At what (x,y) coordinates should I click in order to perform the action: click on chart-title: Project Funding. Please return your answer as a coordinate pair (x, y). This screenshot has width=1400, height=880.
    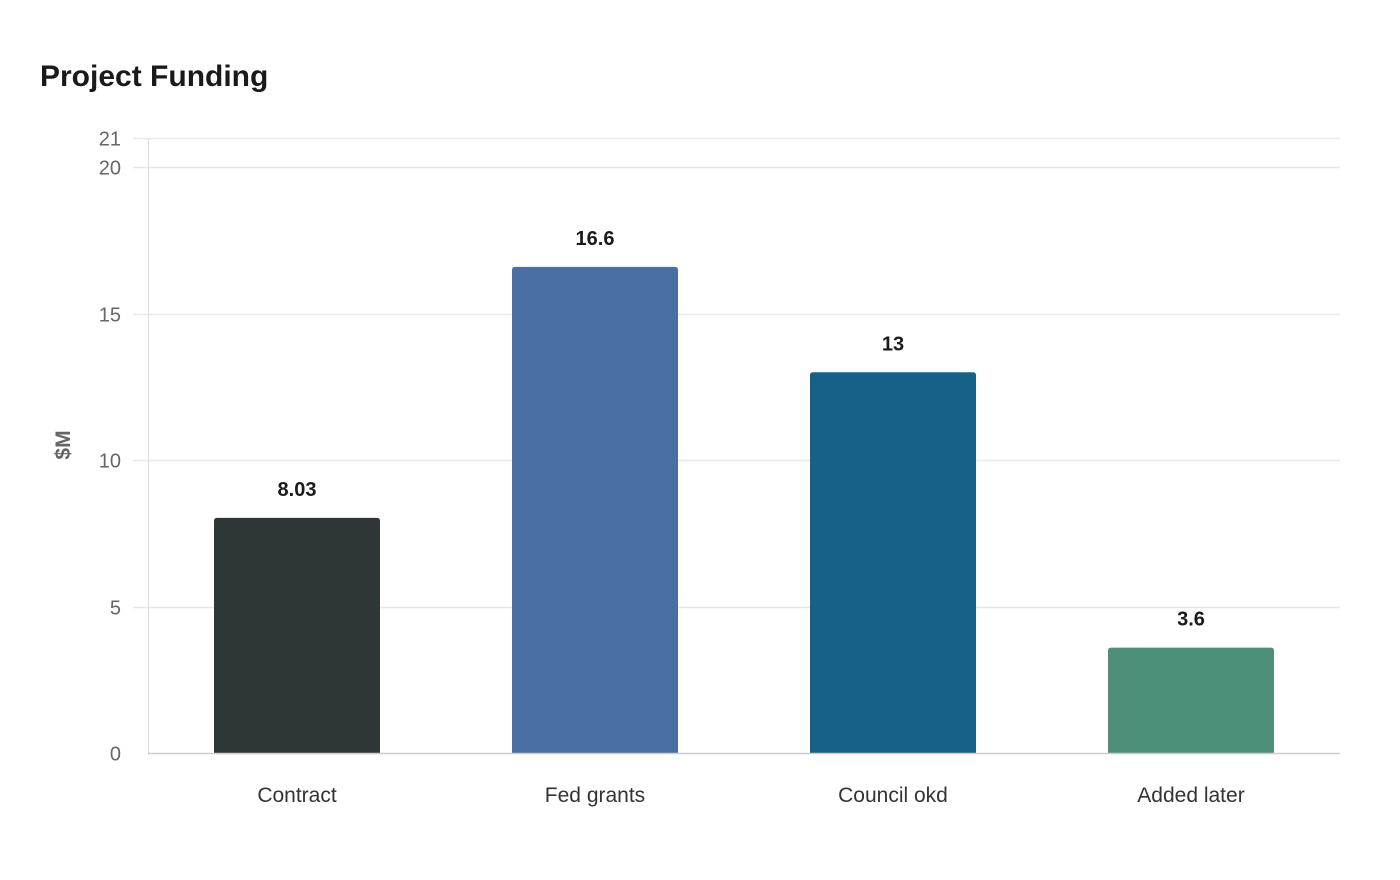
    Looking at the image, I should click on (154, 76).